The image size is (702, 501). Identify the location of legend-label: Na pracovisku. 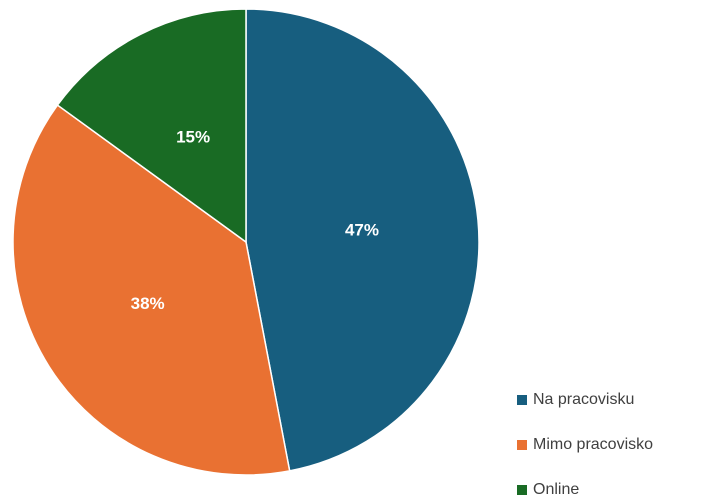
(583, 399).